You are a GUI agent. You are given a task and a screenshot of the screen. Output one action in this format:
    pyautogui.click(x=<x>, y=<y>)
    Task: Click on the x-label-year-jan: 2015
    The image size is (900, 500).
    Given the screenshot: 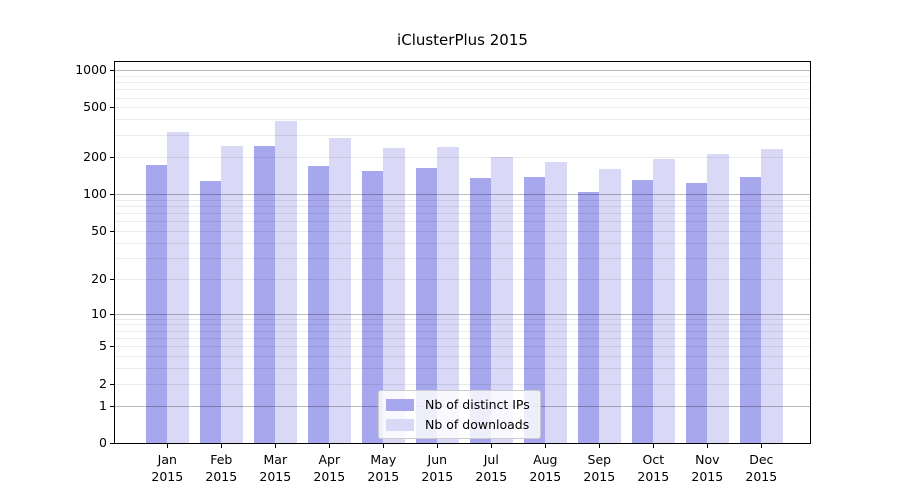 What is the action you would take?
    pyautogui.click(x=167, y=476)
    